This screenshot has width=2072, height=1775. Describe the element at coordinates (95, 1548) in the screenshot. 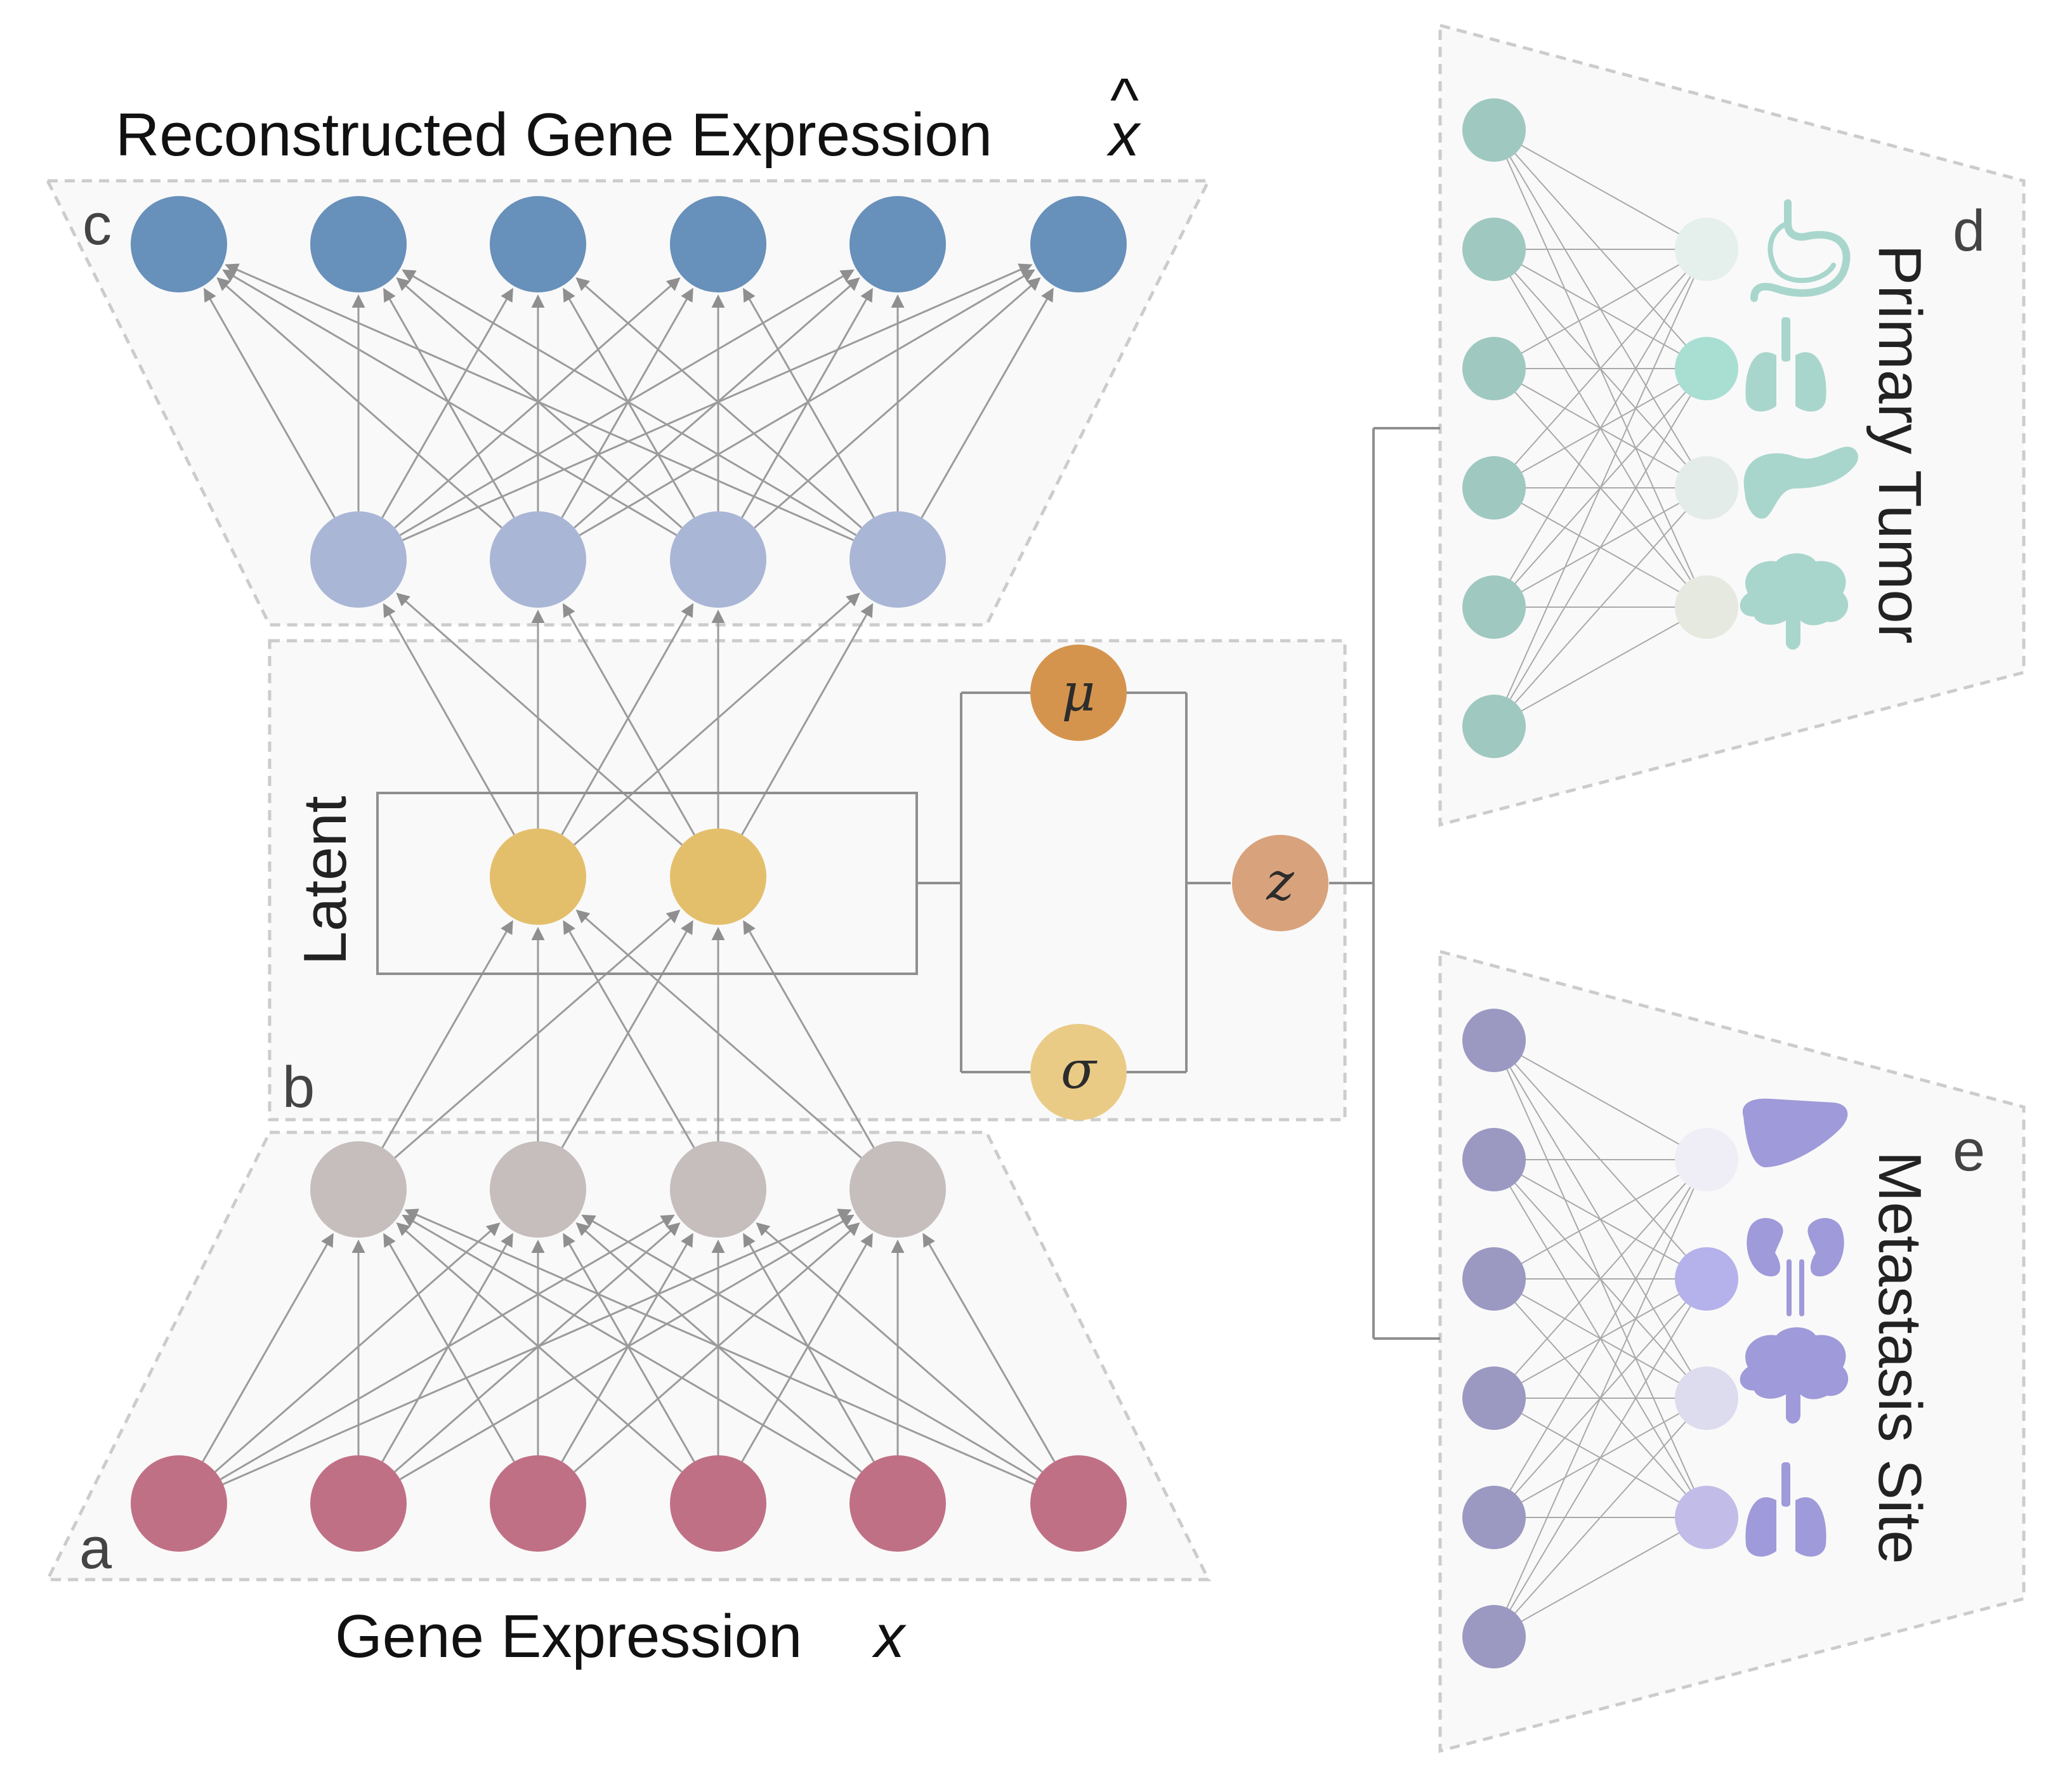

I see `panel-letter-a: a` at that location.